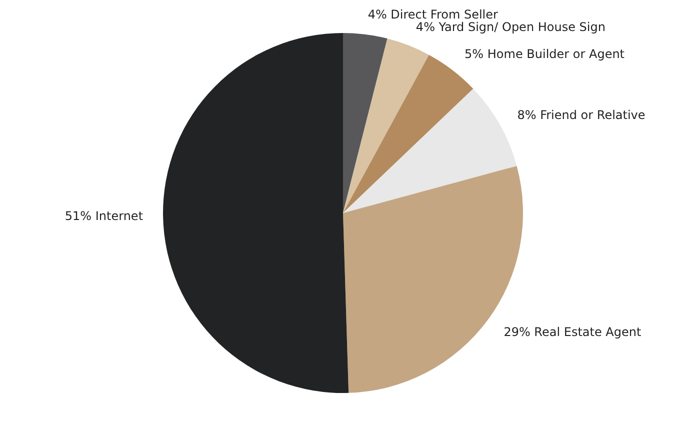  What do you see at coordinates (104, 216) in the screenshot?
I see `slice-label: 51% Internet` at bounding box center [104, 216].